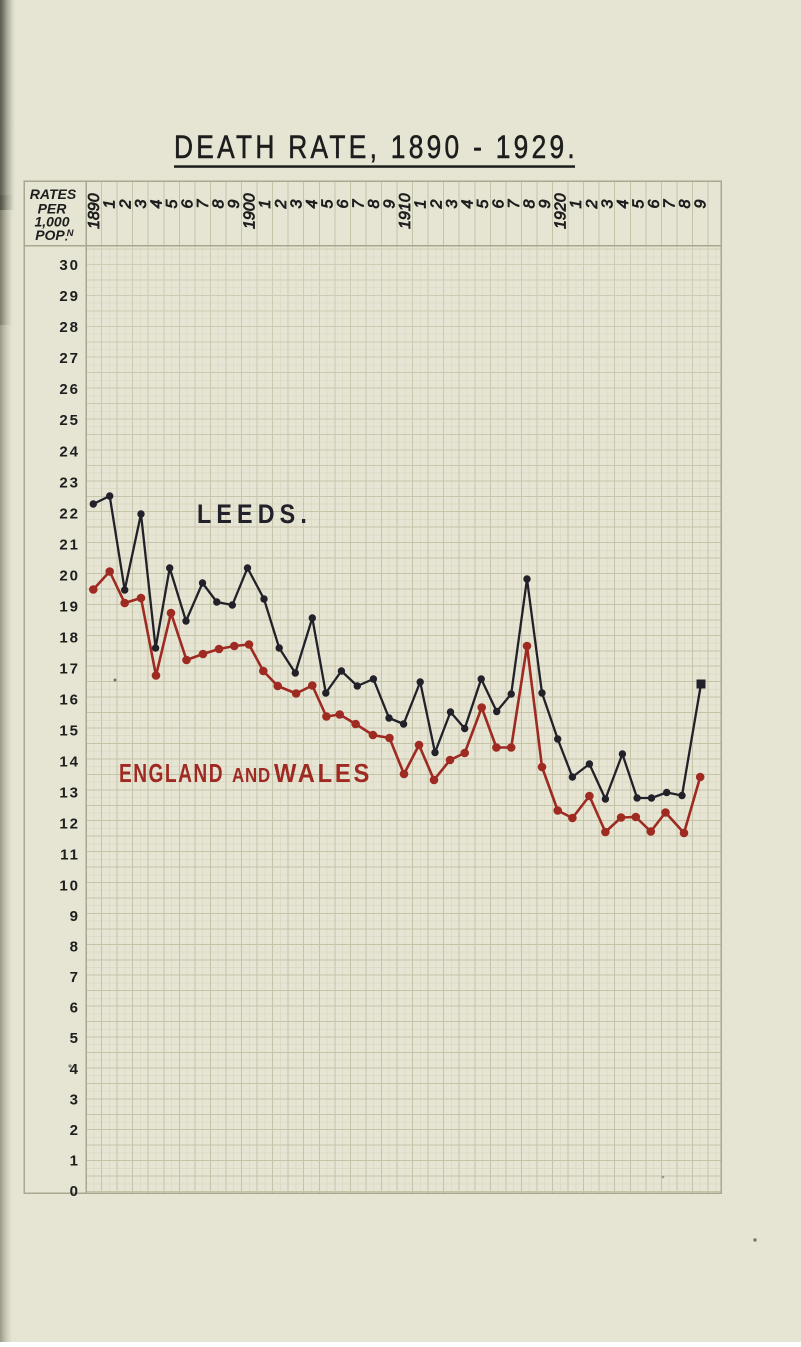 The width and height of the screenshot is (801, 1347). What do you see at coordinates (69, 358) in the screenshot?
I see `svg-text: 27` at bounding box center [69, 358].